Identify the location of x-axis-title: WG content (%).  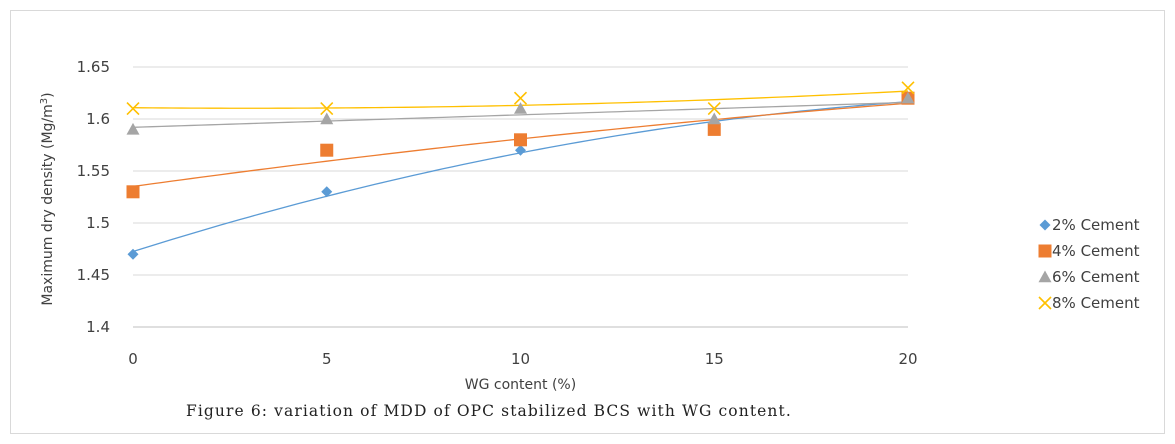
(520, 385).